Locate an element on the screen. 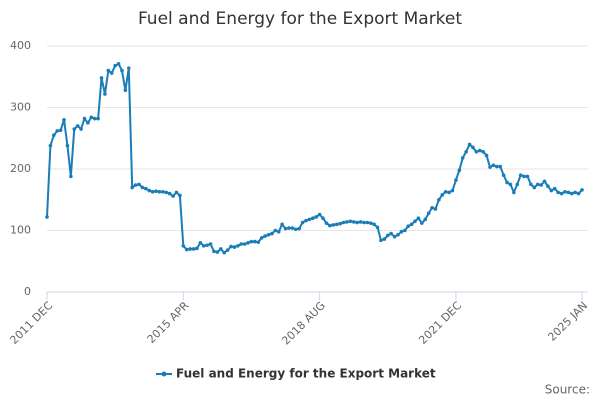  y-tick-label: 400 is located at coordinates (20, 45).